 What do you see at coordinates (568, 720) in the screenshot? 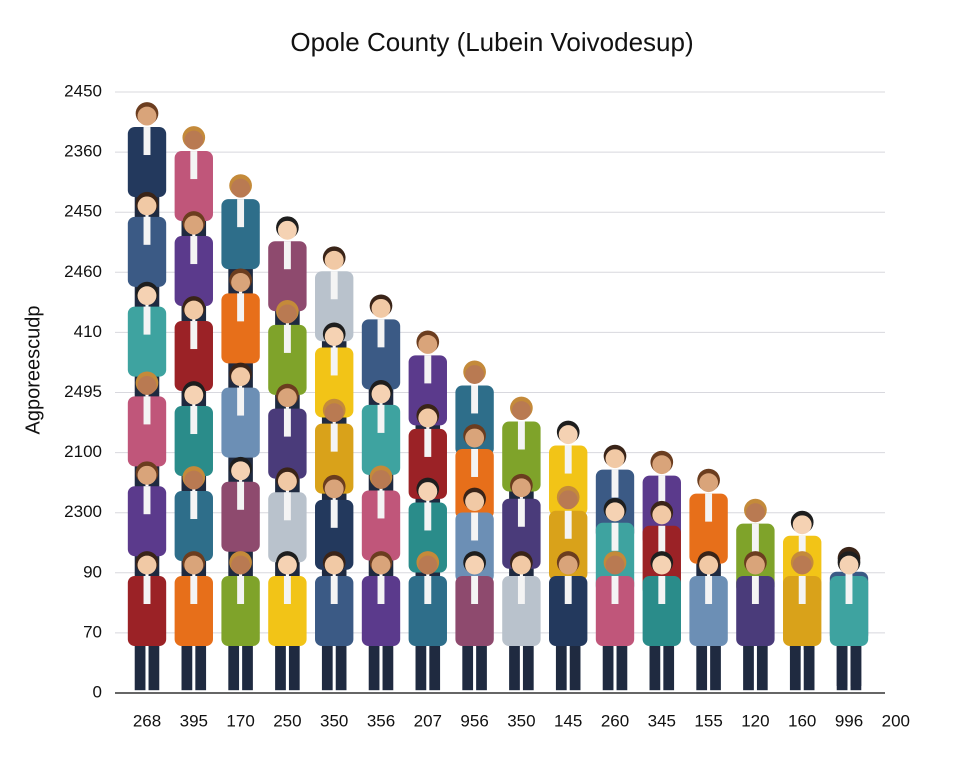
I see `x-tick-label: 145` at bounding box center [568, 720].